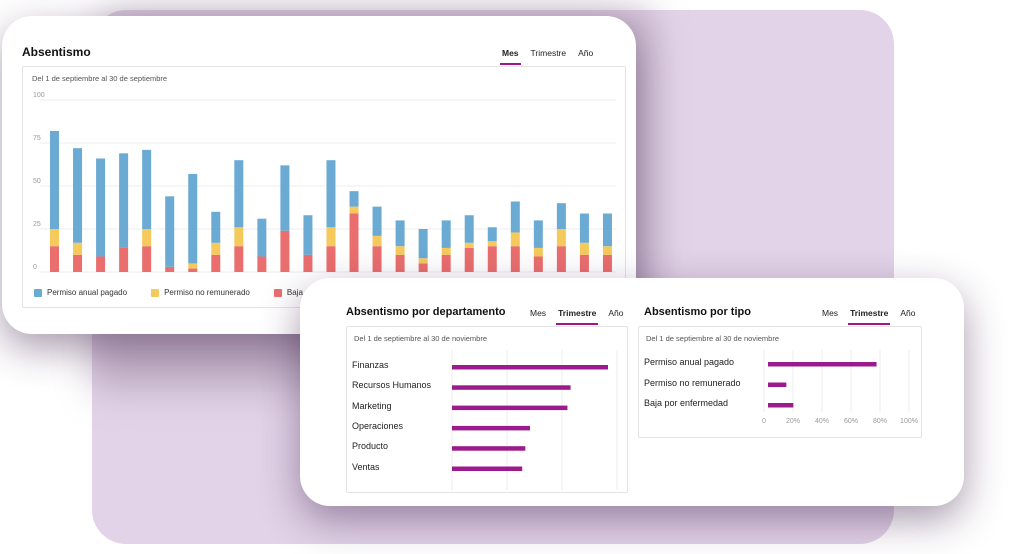  I want to click on type-label: Permiso anual pagado, so click(689, 362).